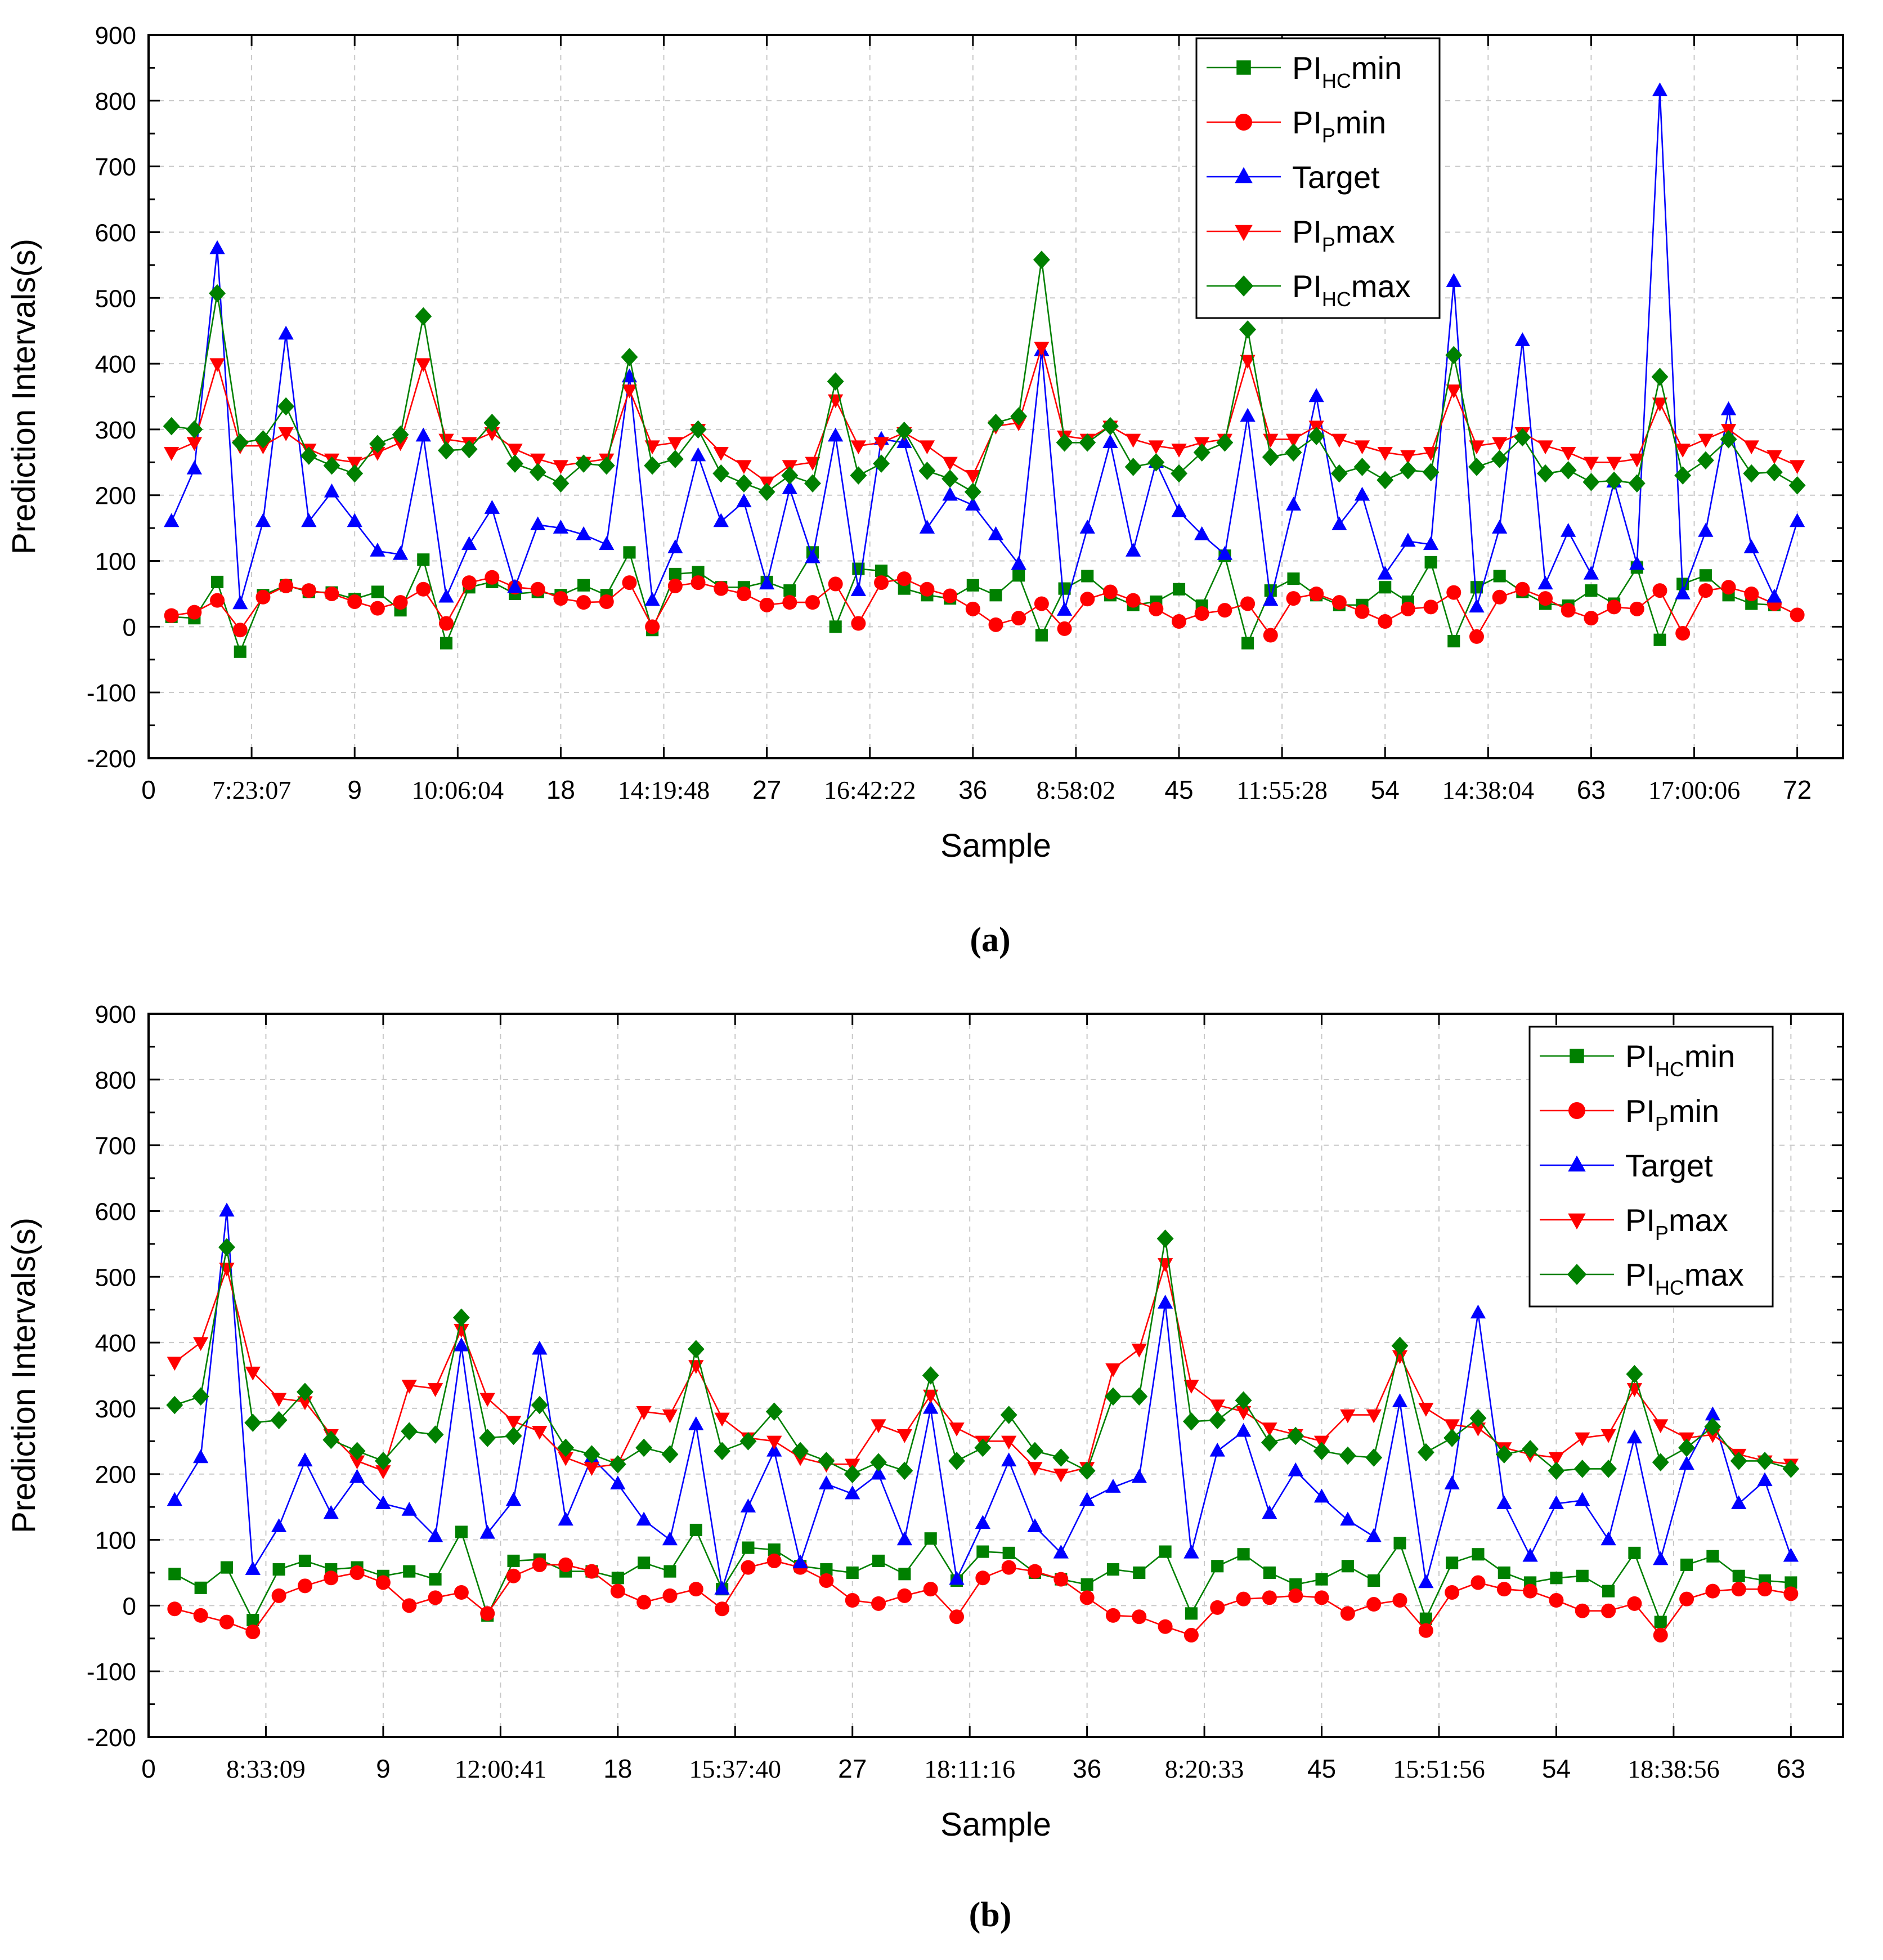  I want to click on legend-label: Target, so click(1336, 177).